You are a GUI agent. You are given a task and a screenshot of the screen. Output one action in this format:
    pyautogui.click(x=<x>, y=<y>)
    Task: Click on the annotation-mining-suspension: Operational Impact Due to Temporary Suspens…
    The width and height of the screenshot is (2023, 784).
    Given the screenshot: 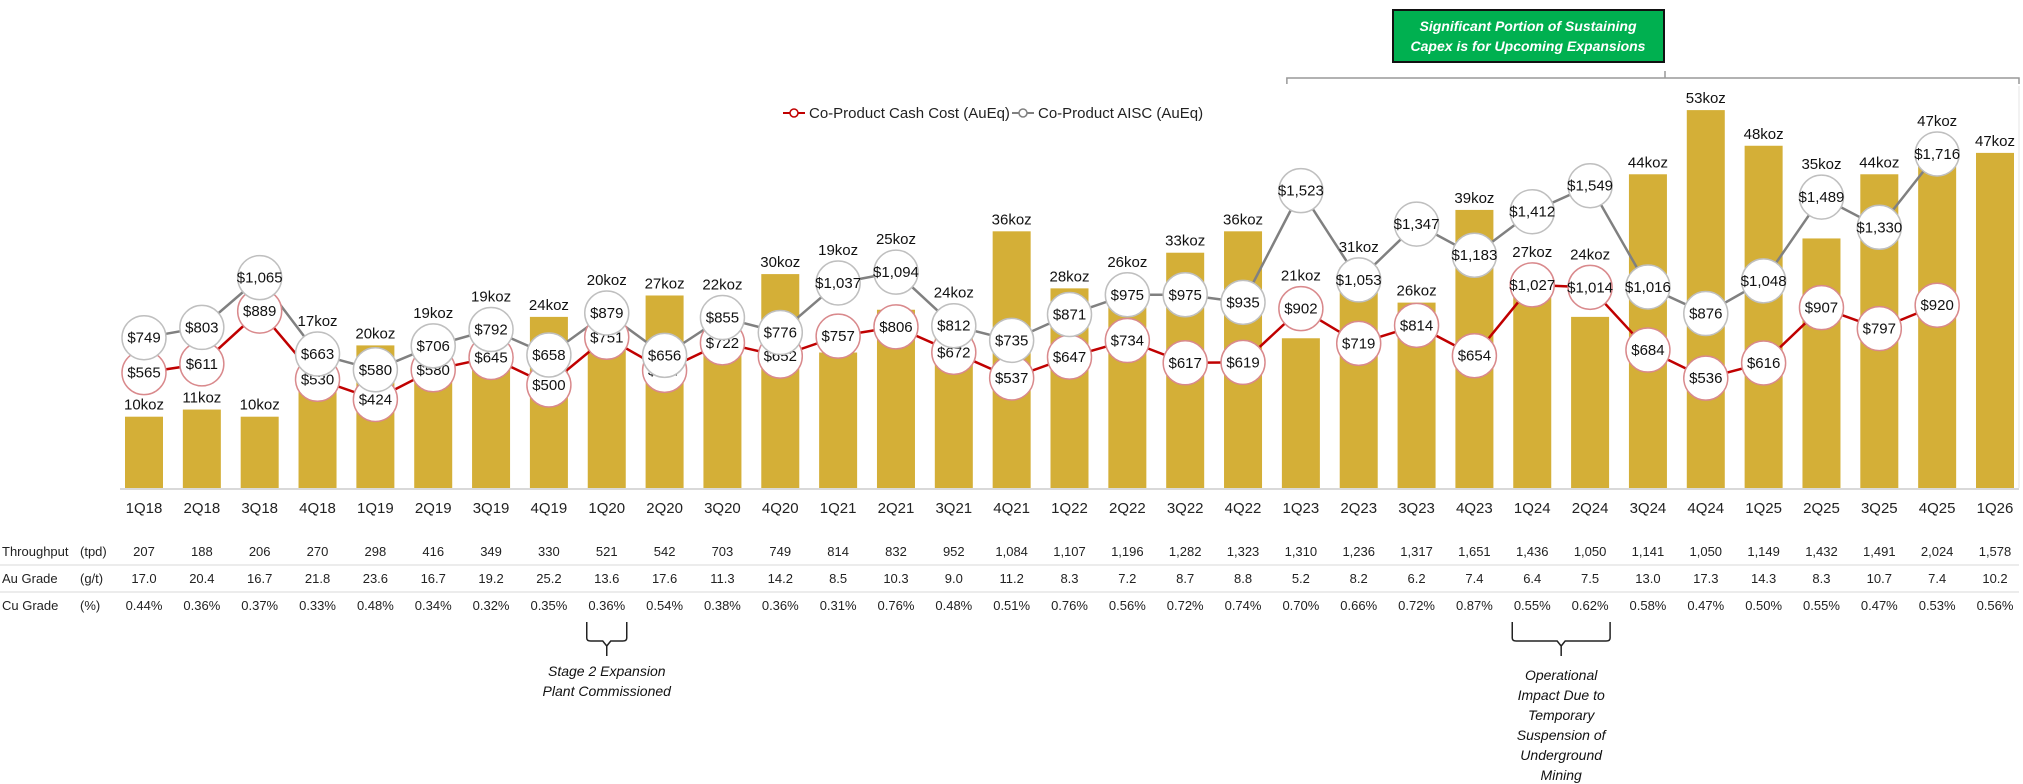 What is the action you would take?
    pyautogui.click(x=1561, y=702)
    